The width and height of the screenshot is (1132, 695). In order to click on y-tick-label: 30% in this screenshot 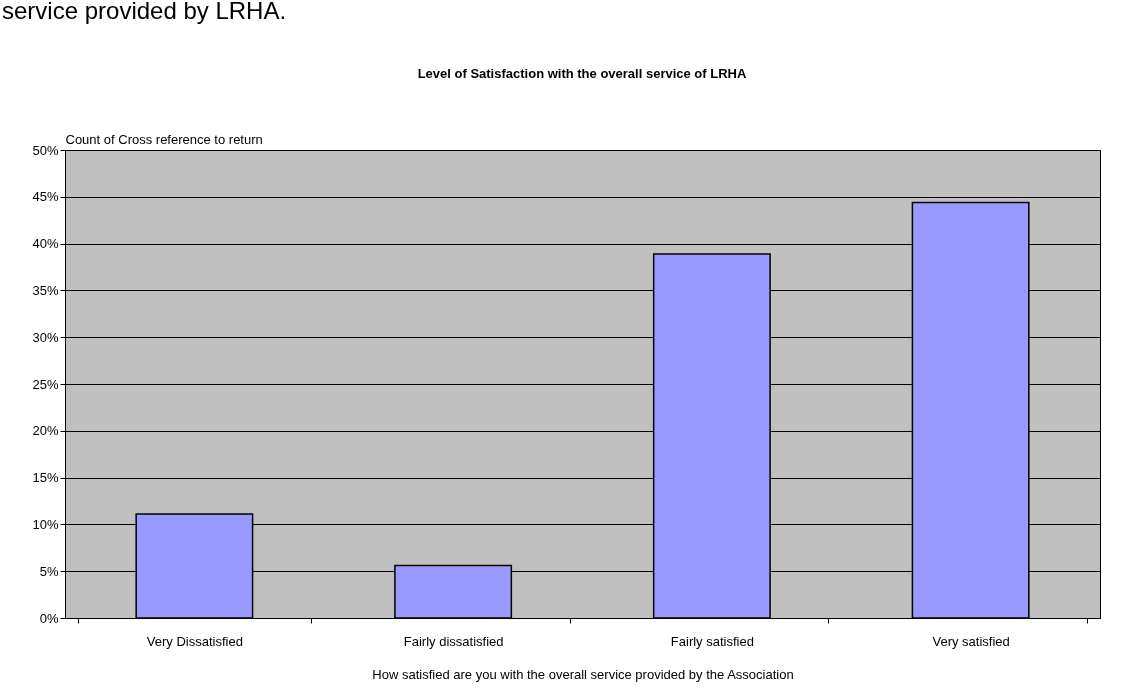, I will do `click(45, 337)`.